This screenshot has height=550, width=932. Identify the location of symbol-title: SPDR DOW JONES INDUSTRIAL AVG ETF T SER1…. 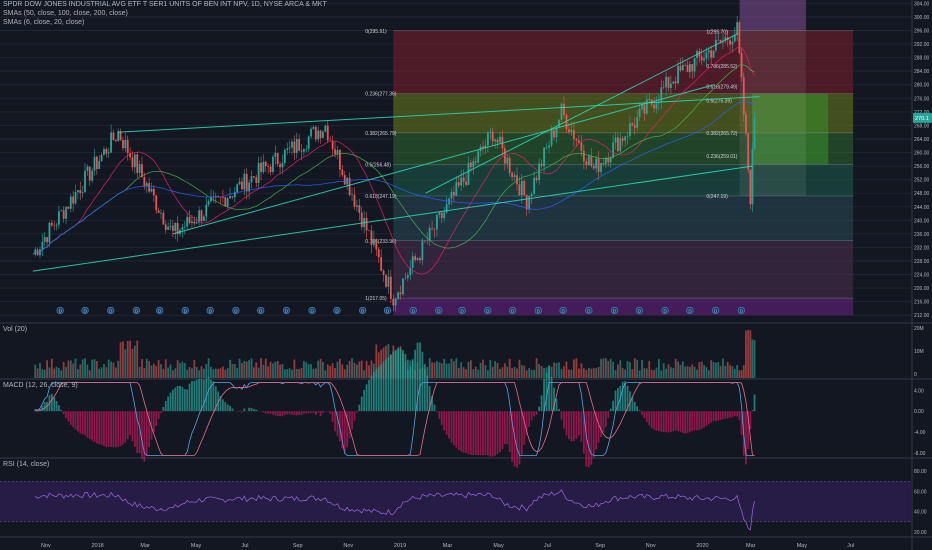
(165, 4).